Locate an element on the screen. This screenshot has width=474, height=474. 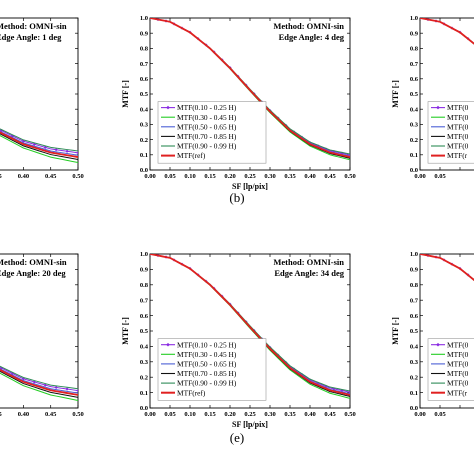
edge-angle-annotation: Edge Angle: 4 deg is located at coordinates (312, 37).